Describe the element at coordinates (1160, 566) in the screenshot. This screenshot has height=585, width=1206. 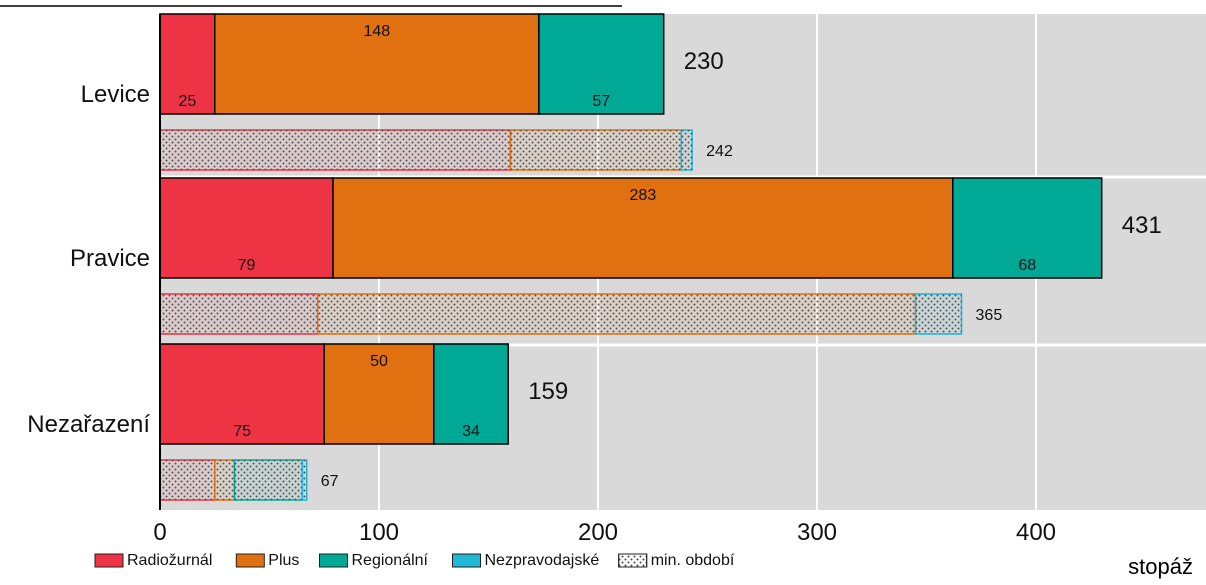
I see `x-axis-label: stopáž` at that location.